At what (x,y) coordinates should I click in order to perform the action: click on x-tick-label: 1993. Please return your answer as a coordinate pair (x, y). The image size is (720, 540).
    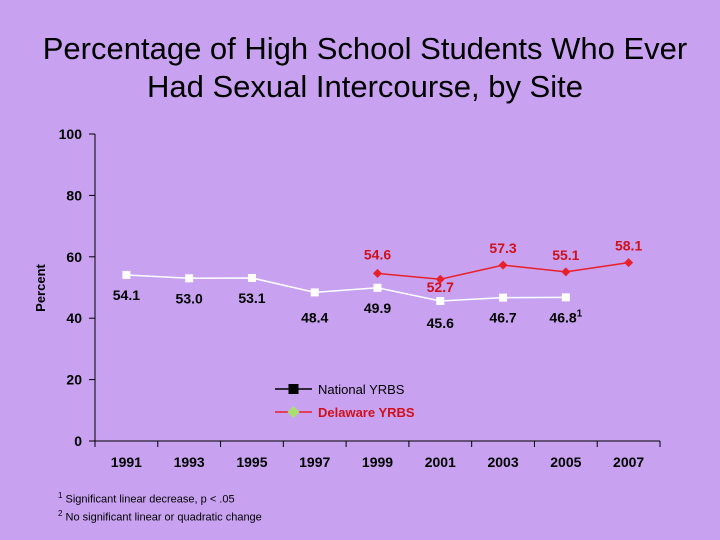
    Looking at the image, I should click on (189, 462).